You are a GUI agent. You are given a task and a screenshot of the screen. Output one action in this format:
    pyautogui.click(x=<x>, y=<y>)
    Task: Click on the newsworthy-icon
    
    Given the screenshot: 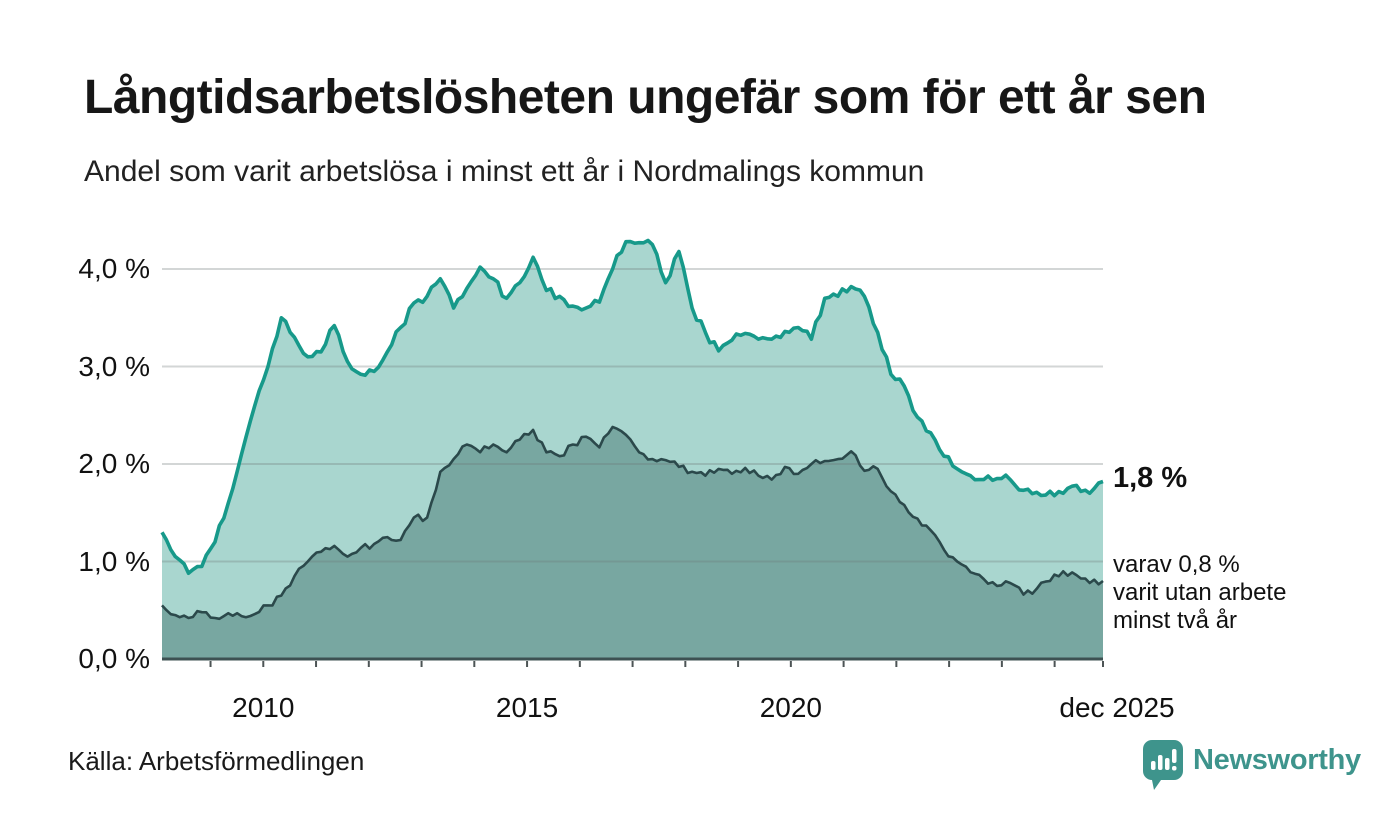 What is the action you would take?
    pyautogui.click(x=1163, y=765)
    